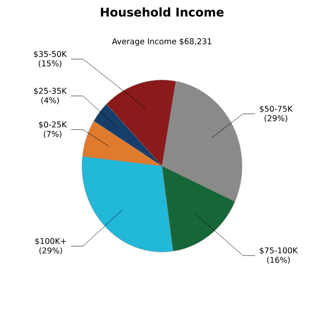  What do you see at coordinates (162, 12) in the screenshot?
I see `chart-title: Household Income` at bounding box center [162, 12].